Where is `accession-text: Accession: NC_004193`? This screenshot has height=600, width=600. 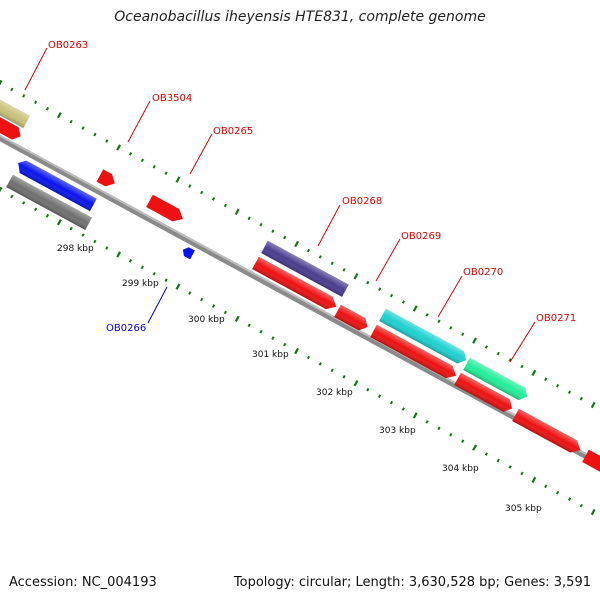
accession-text: Accession: NC_004193 is located at coordinates (83, 582).